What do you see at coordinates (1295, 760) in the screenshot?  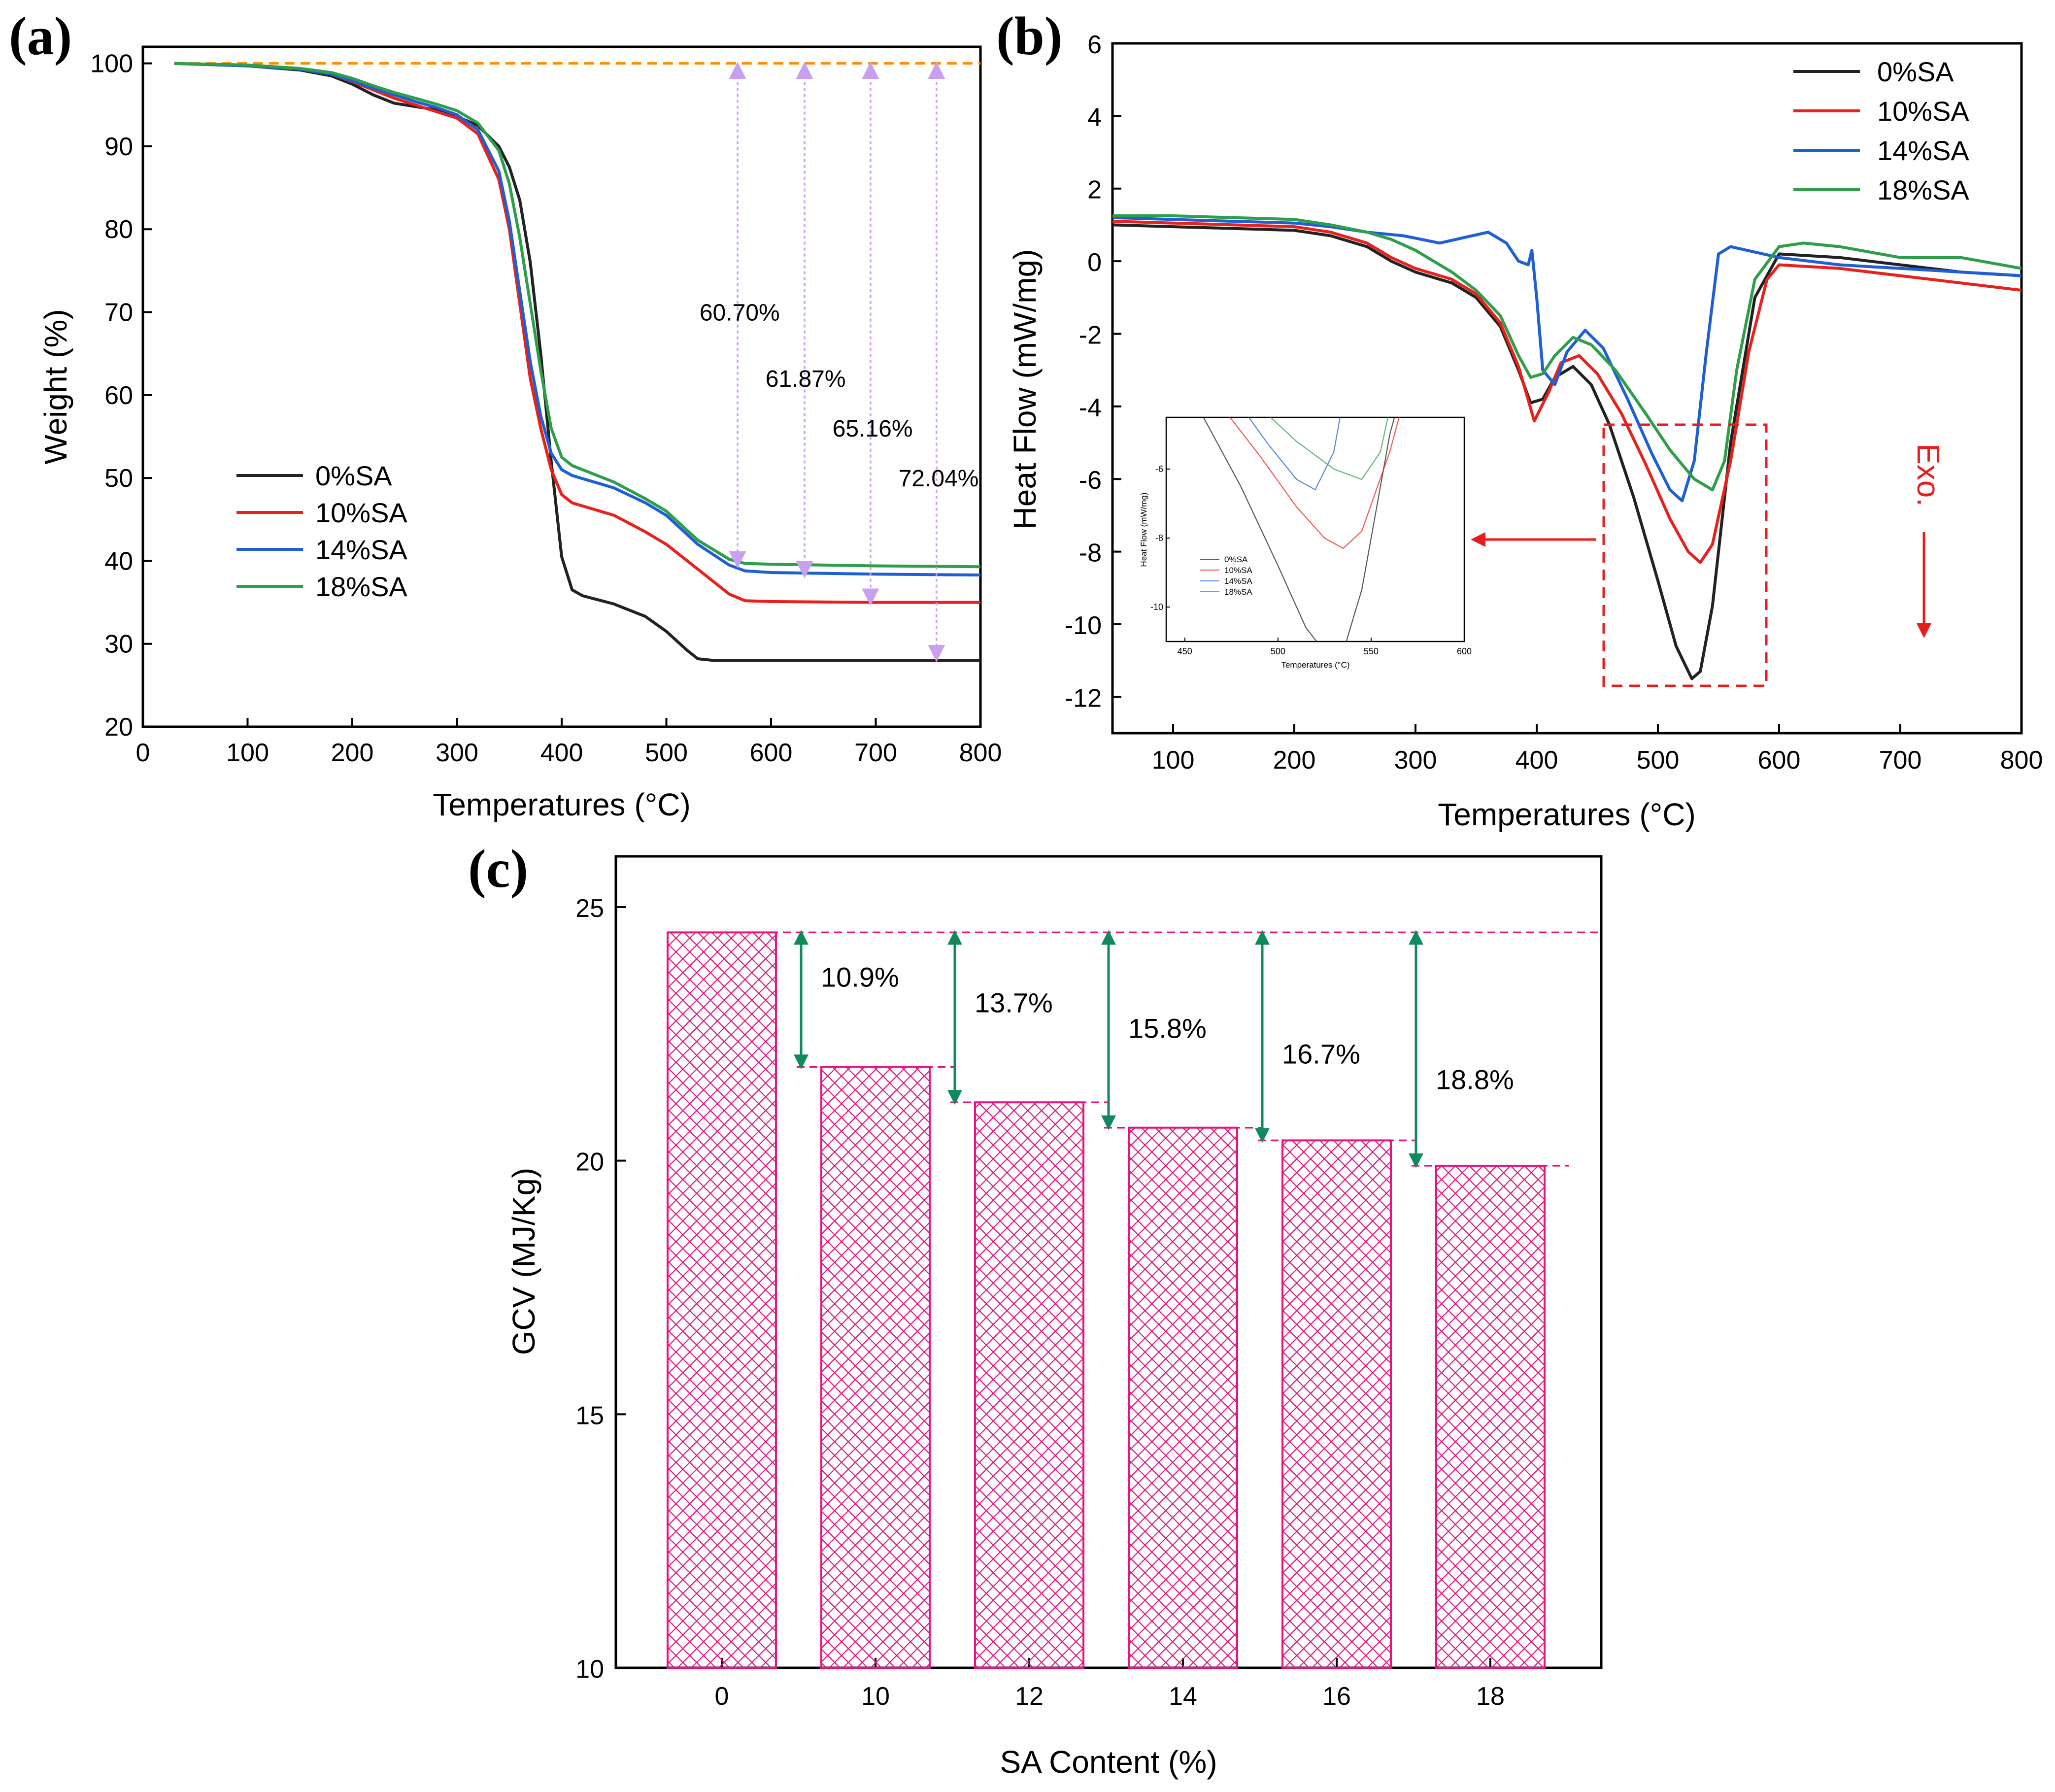 I see `panel-b-x-tick-label: 200` at bounding box center [1295, 760].